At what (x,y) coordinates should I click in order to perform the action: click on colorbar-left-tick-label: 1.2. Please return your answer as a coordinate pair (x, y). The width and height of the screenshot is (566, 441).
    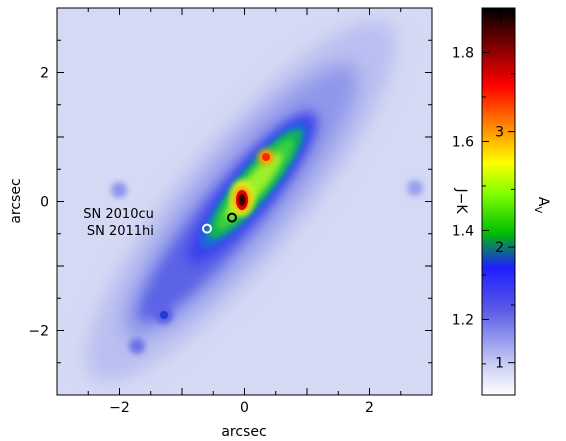
    Looking at the image, I should click on (463, 320).